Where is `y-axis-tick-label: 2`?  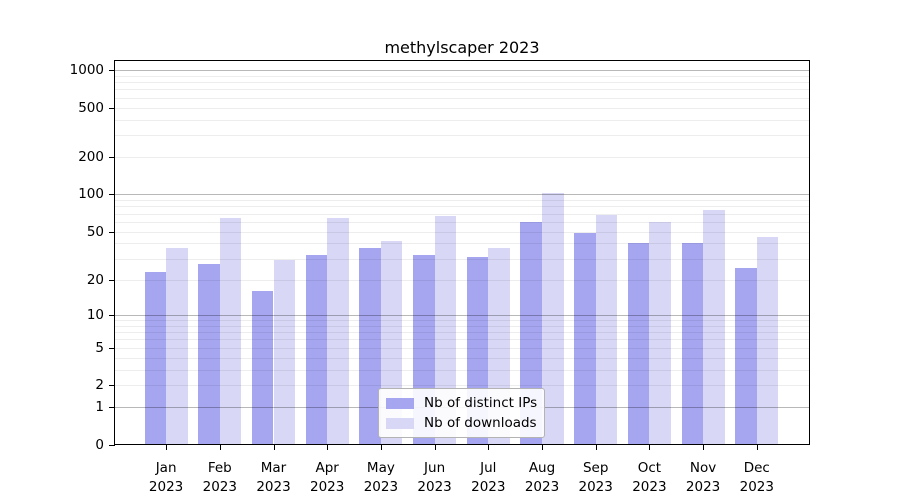 y-axis-tick-label: 2 is located at coordinates (99, 385).